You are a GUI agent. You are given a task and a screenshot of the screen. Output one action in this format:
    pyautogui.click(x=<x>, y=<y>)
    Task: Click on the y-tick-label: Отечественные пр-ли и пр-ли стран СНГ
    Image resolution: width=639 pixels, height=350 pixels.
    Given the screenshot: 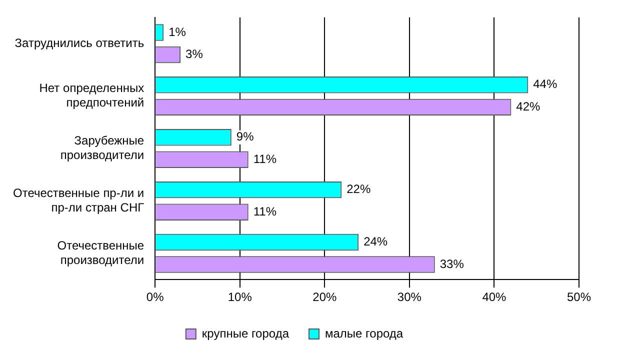 What is the action you would take?
    pyautogui.click(x=78, y=200)
    